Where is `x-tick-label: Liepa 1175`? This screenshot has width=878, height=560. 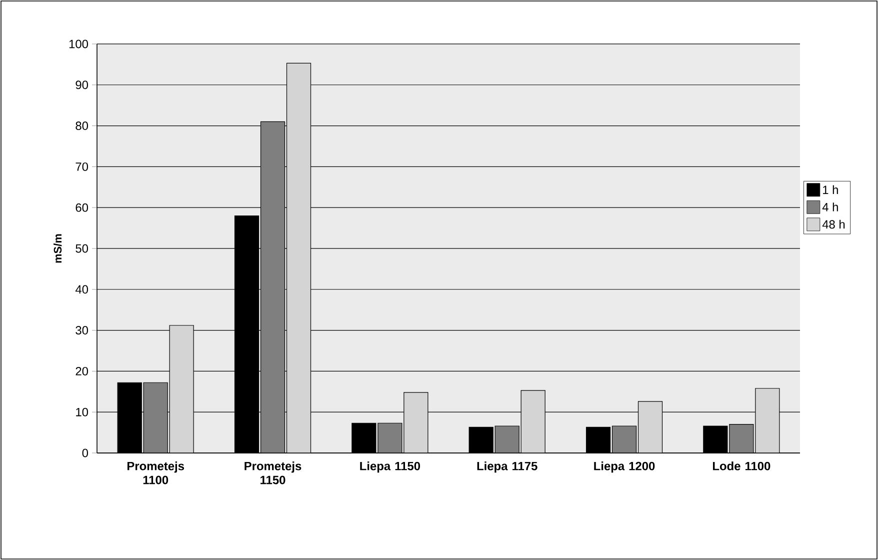 x-tick-label: Liepa 1175 is located at coordinates (507, 467).